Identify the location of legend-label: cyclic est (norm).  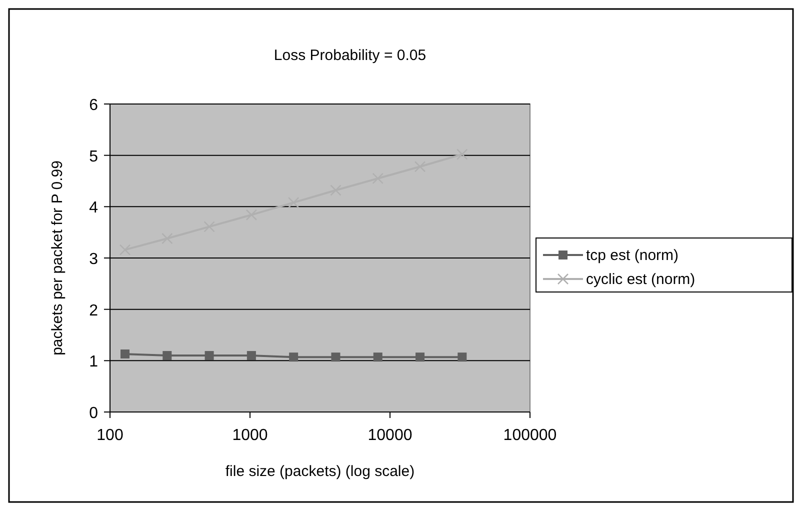
(641, 279).